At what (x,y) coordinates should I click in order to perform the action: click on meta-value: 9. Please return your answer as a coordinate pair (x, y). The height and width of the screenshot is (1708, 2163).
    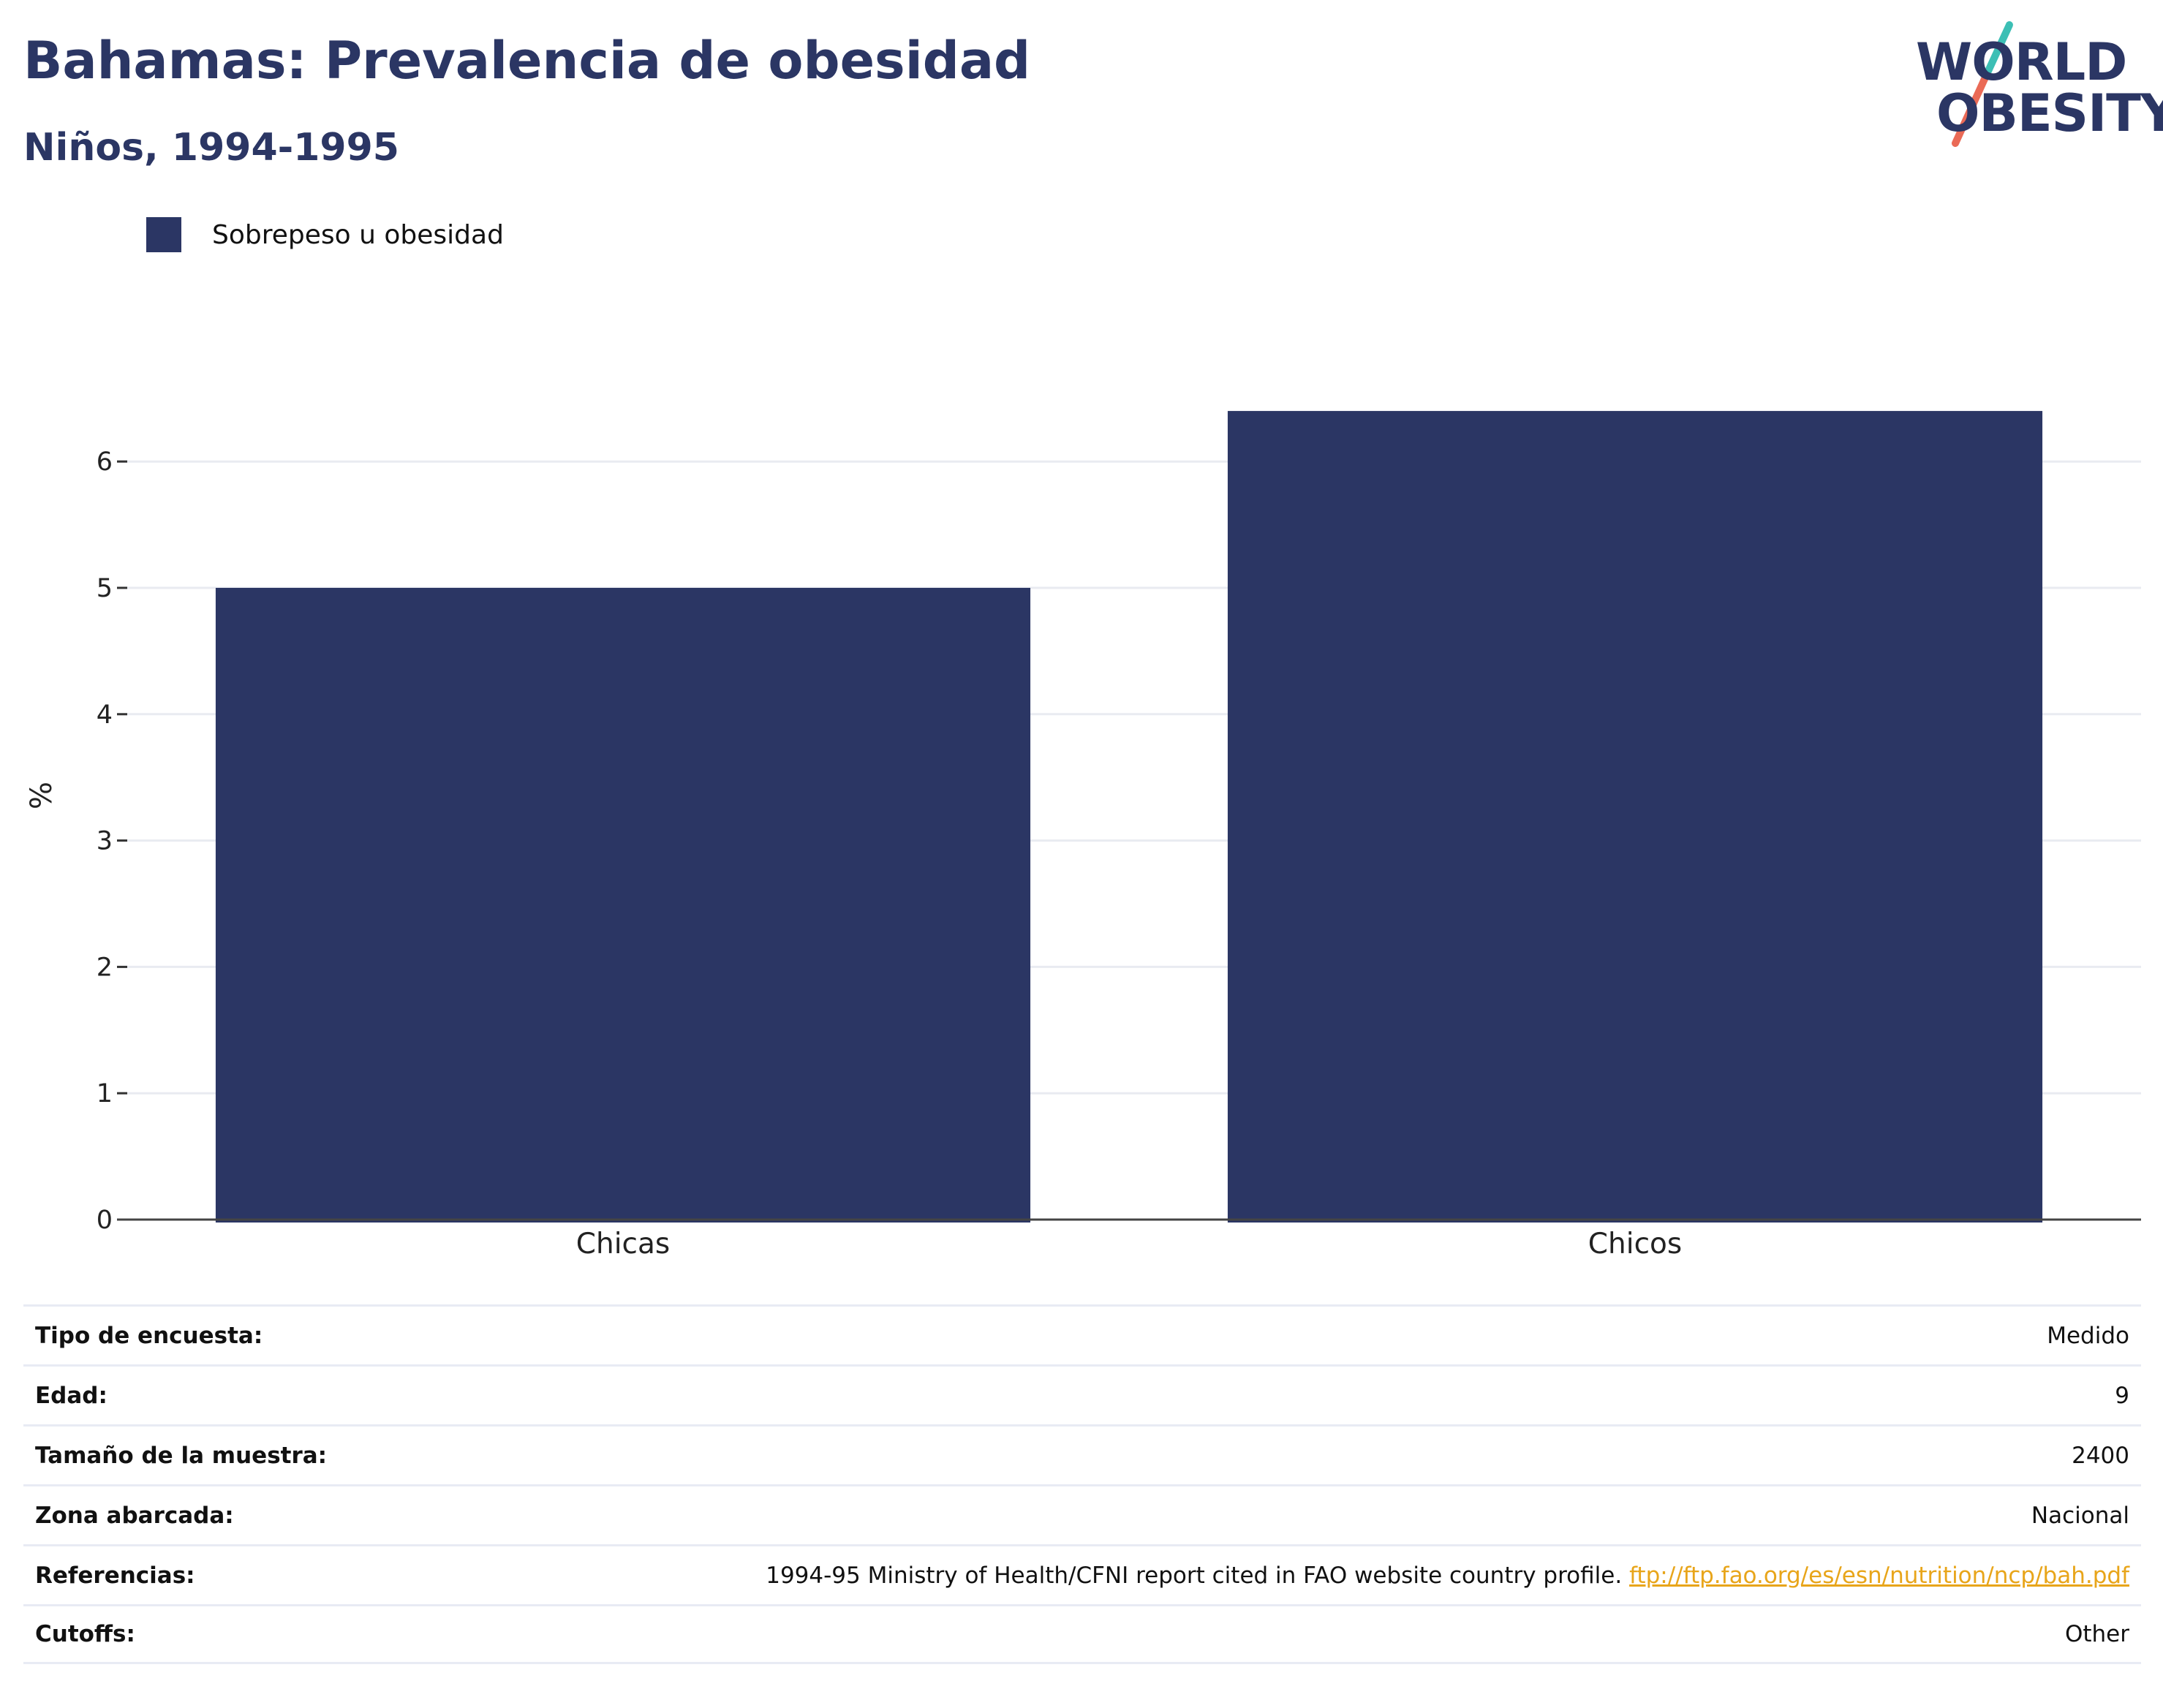
    Looking at the image, I should click on (2122, 1395).